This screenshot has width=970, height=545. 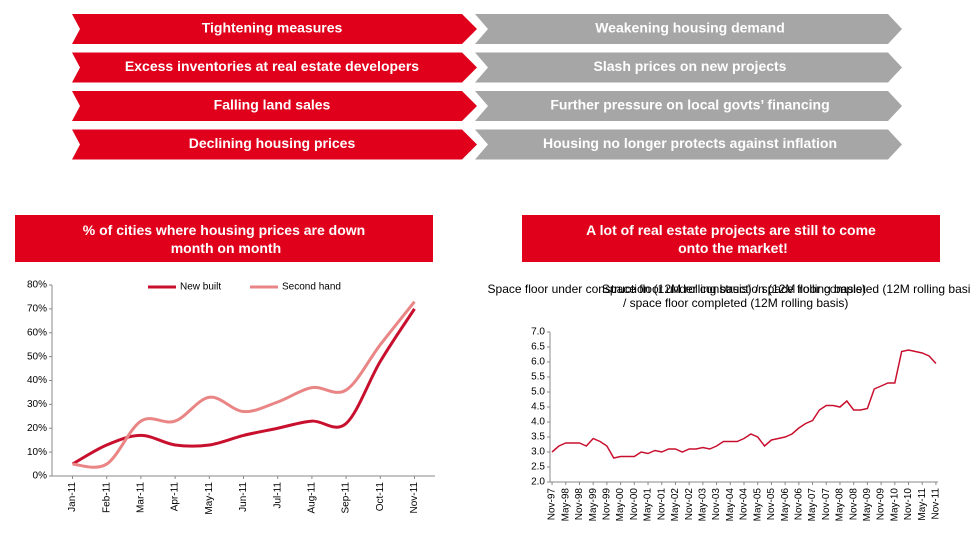 I want to click on y-tick-label: 40%, so click(x=37, y=380).